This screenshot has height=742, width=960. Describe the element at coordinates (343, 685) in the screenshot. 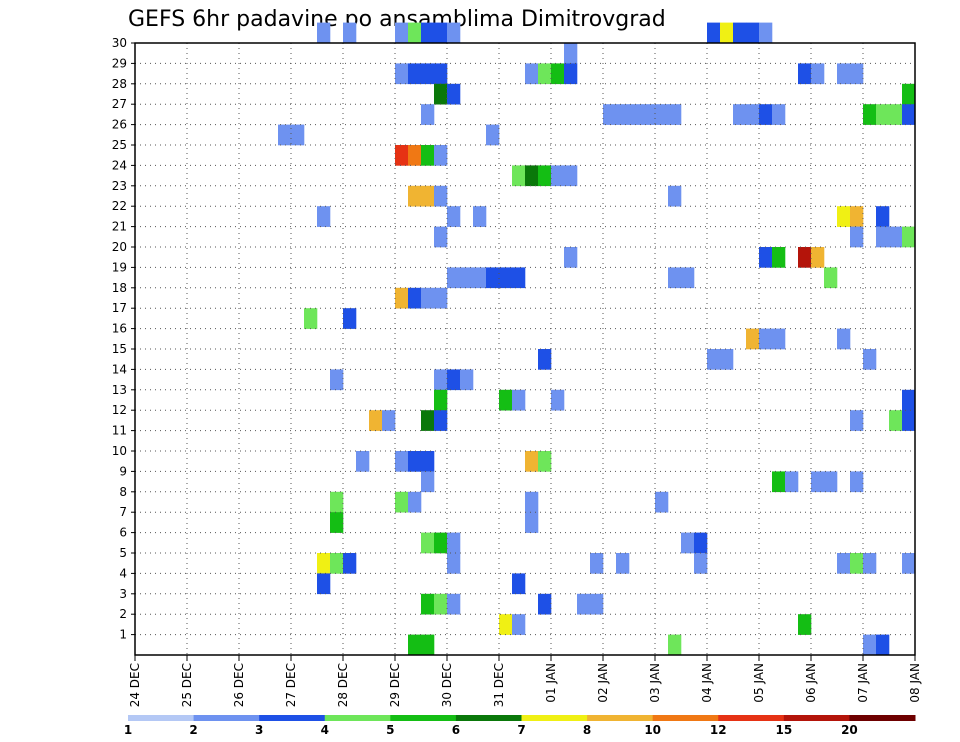

I see `x-tick-label: 28 DEC` at that location.